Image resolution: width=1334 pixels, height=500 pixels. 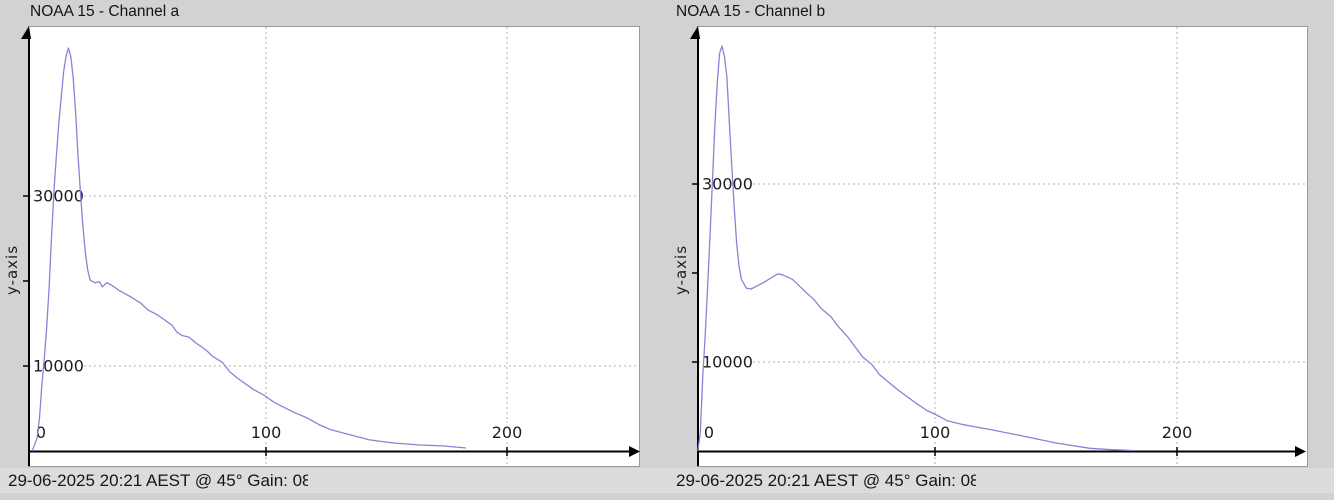 I want to click on y-axis-label-channel-a: y-axis, so click(x=12, y=270).